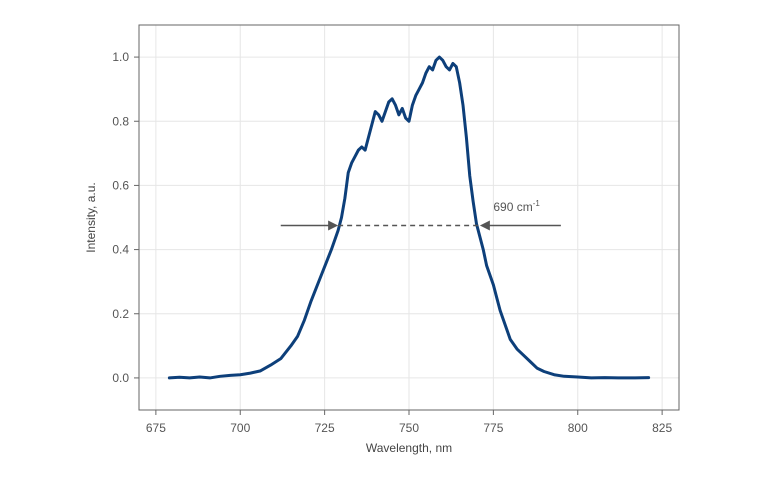 Image resolution: width=768 pixels, height=480 pixels. Describe the element at coordinates (578, 428) in the screenshot. I see `x-tick-label-5: 800` at that location.